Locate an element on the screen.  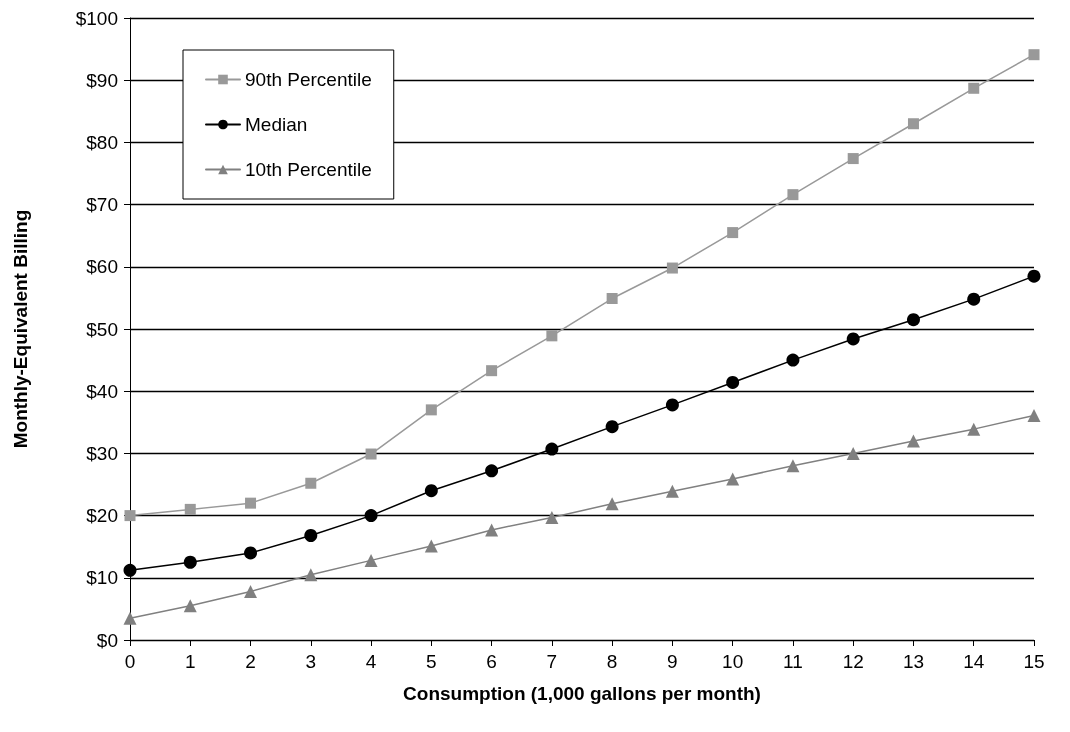
x-tick-label: 12 is located at coordinates (853, 661).